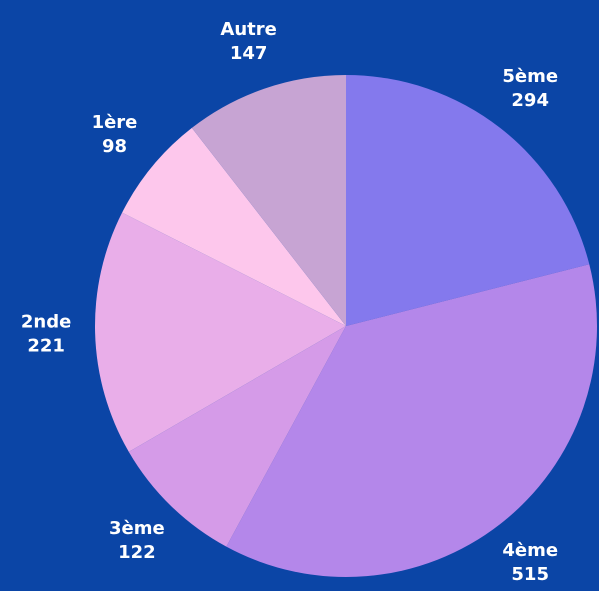 Image resolution: width=599 pixels, height=591 pixels. I want to click on slice-value: 122, so click(137, 552).